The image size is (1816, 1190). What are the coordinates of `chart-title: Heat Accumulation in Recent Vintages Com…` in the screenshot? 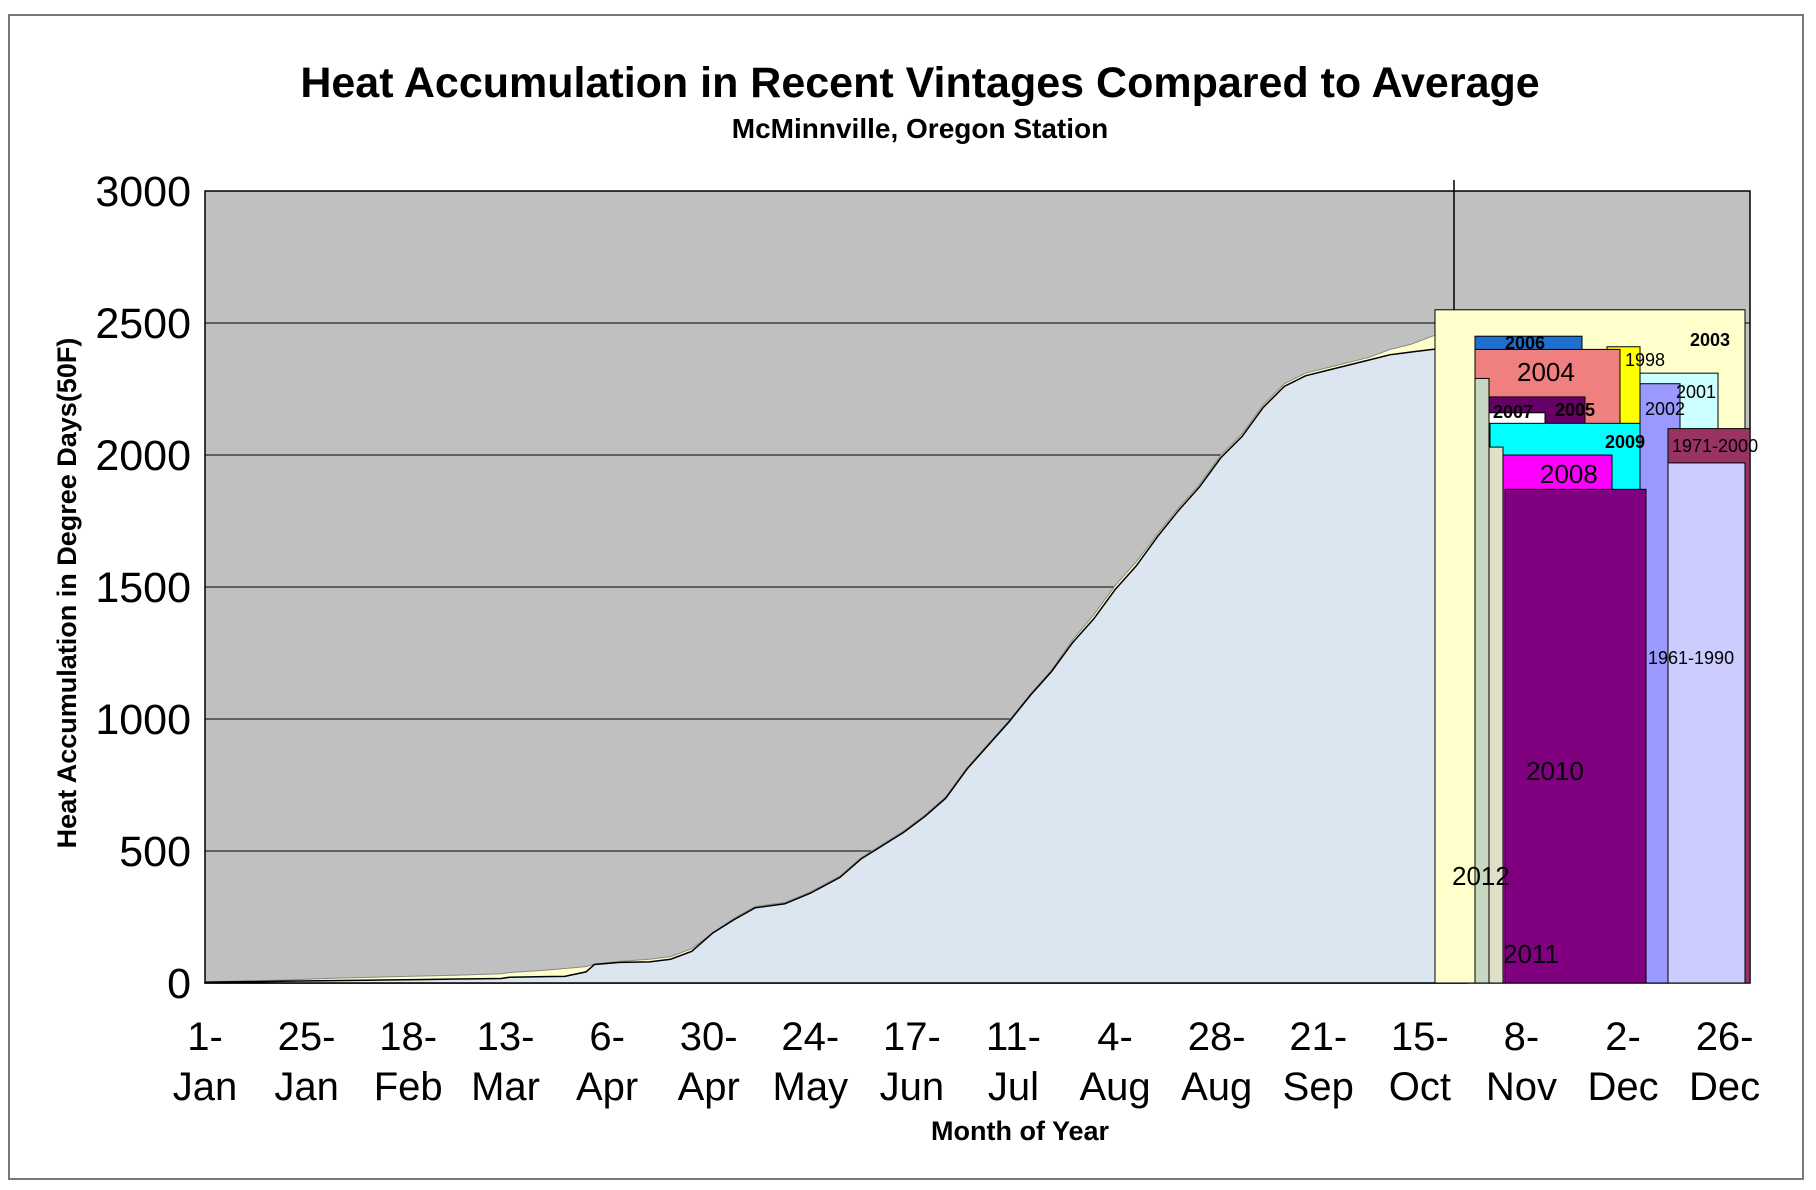 It's located at (919, 83).